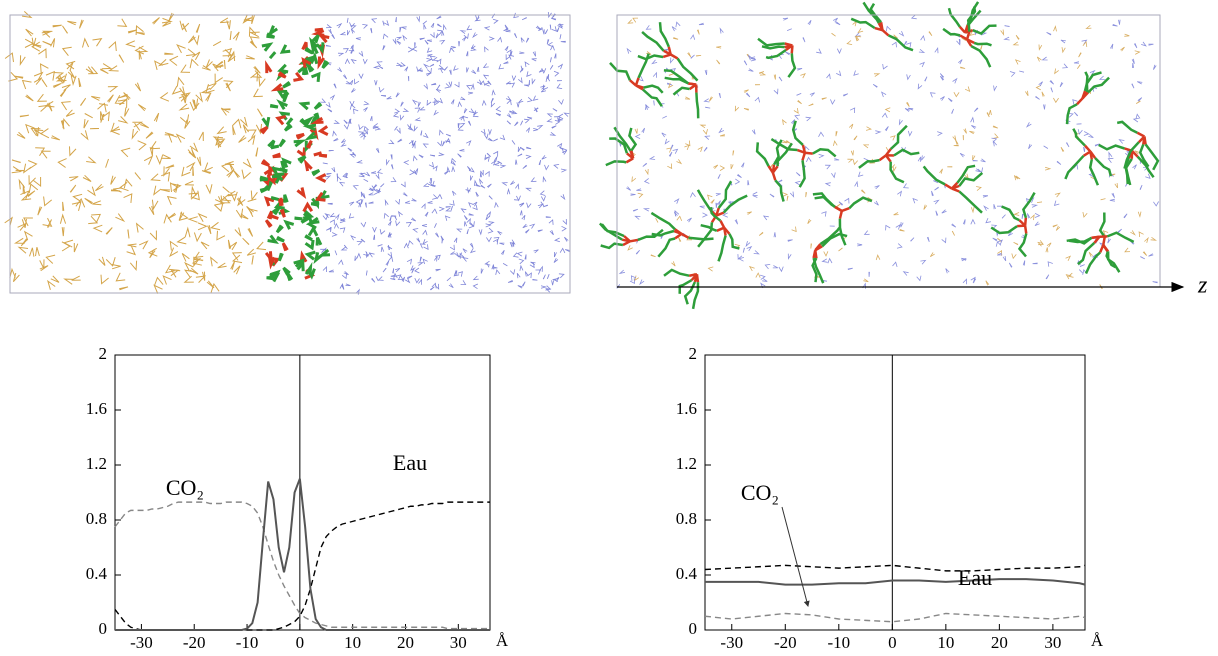 Image resolution: width=1218 pixels, height=656 pixels. Describe the element at coordinates (96, 408) in the screenshot. I see `y-tick-label: 1.6` at that location.